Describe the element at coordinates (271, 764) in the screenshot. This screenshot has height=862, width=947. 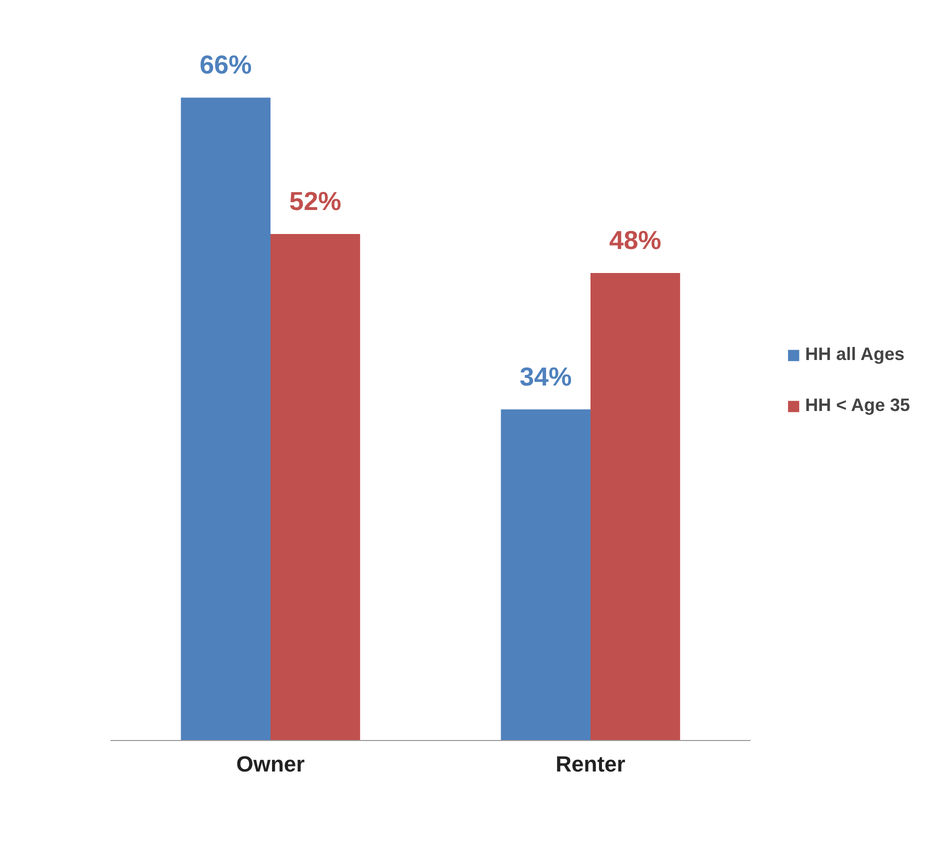
I see `x-tick-label: Owner` at that location.